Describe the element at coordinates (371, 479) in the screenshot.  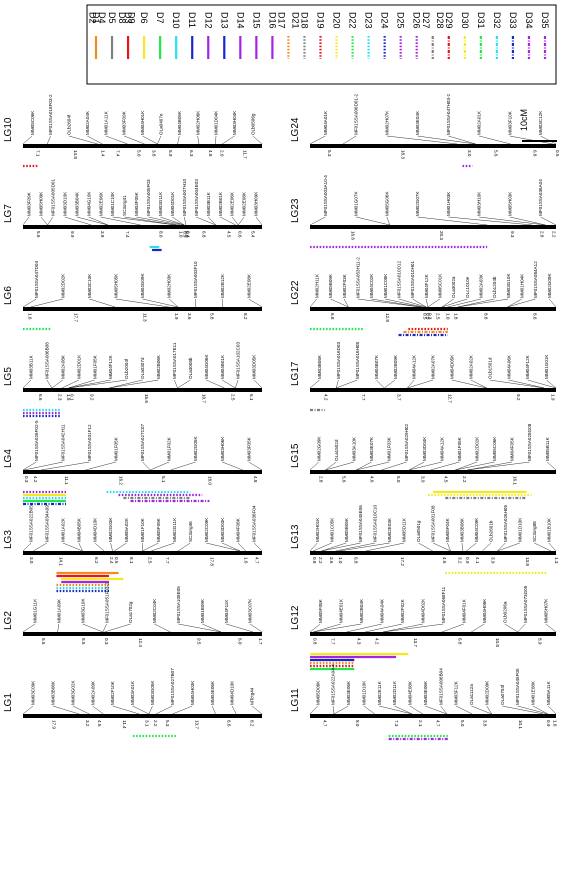
I see `interval-distance: 4.6` at that location.